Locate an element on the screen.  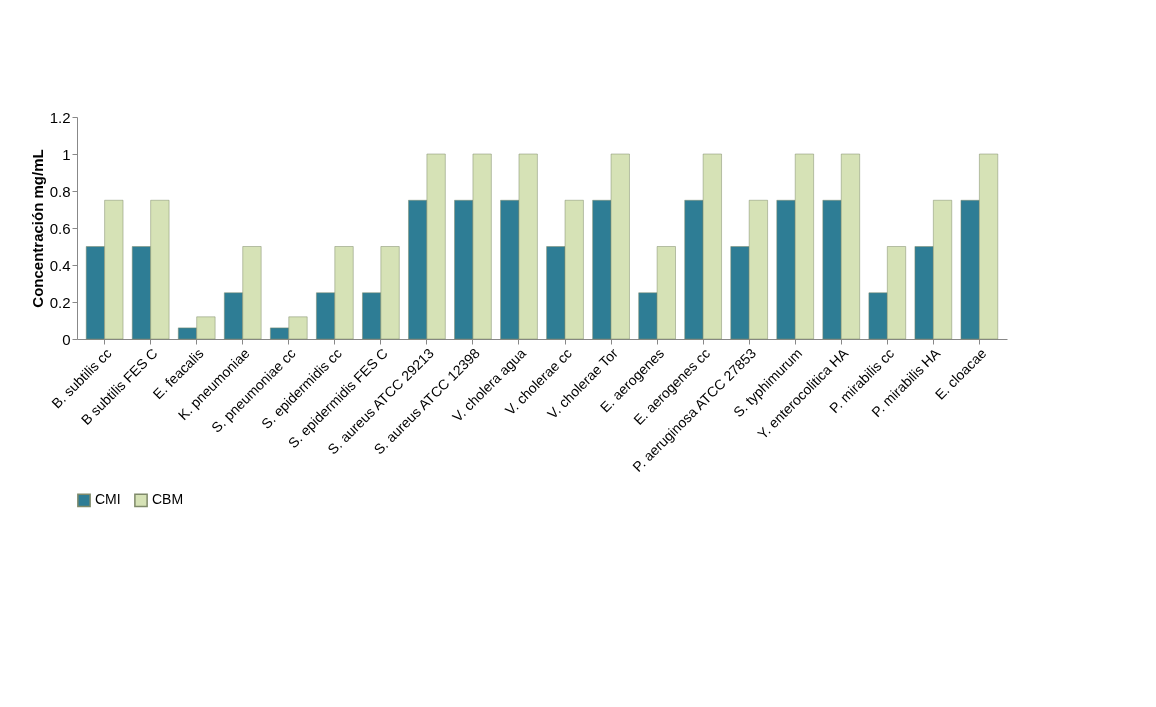
y-tick-label: 0.4 is located at coordinates (60, 265).